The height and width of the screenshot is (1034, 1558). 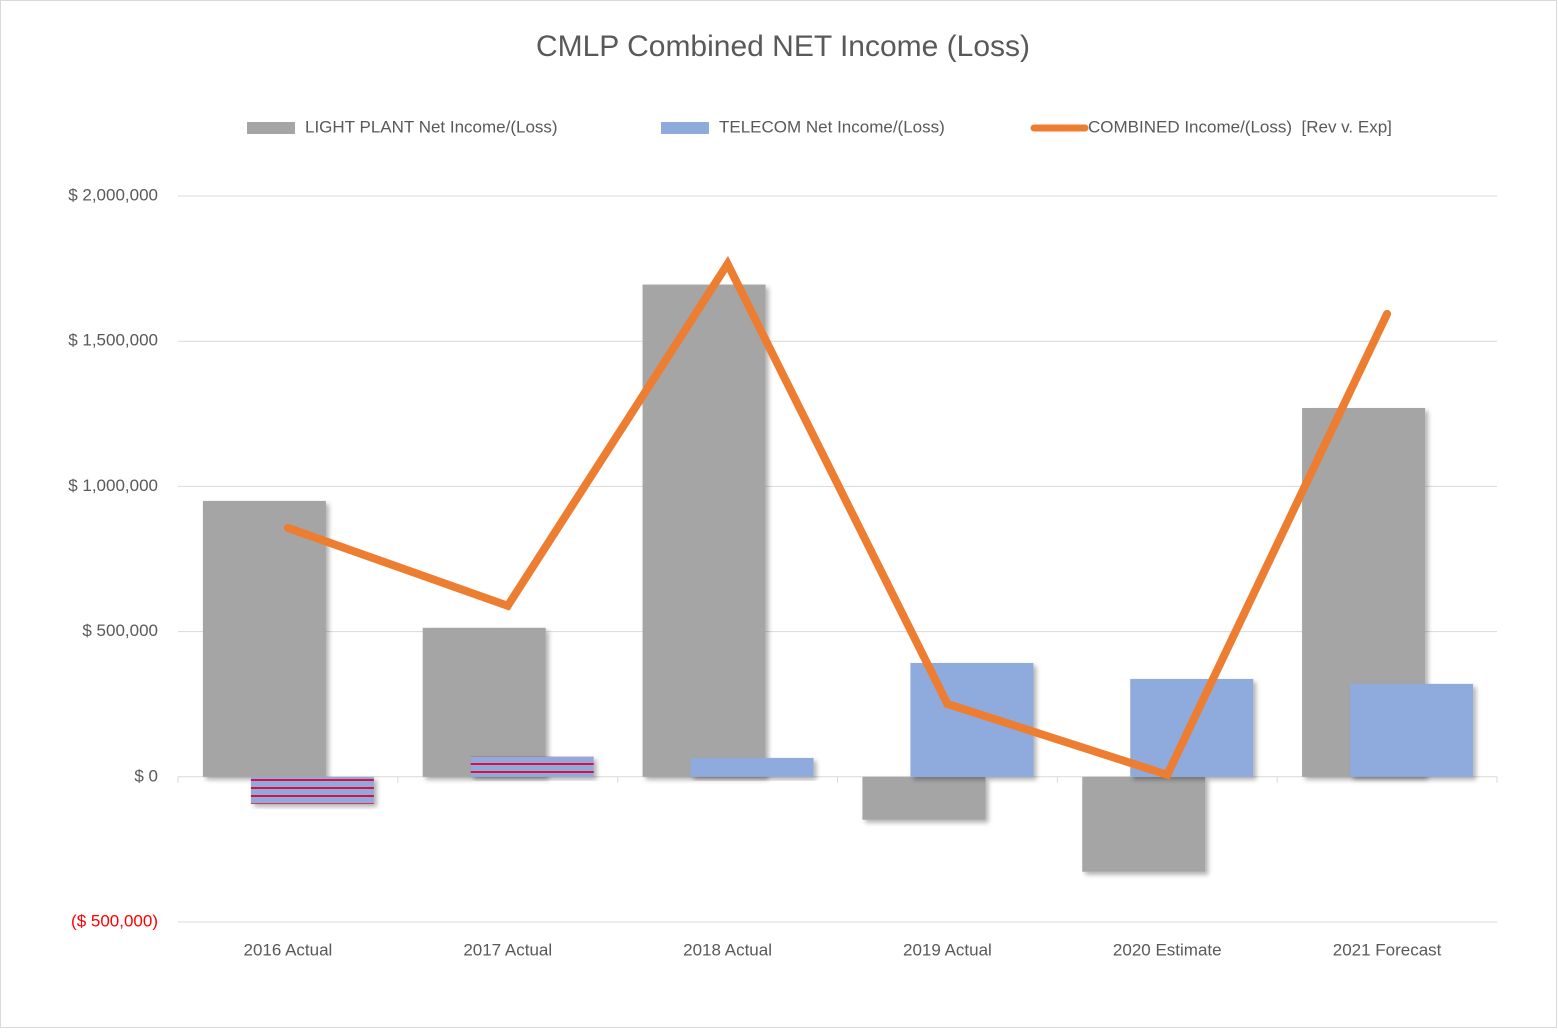 What do you see at coordinates (120, 630) in the screenshot?
I see `y-tick-label: $ 500,000` at bounding box center [120, 630].